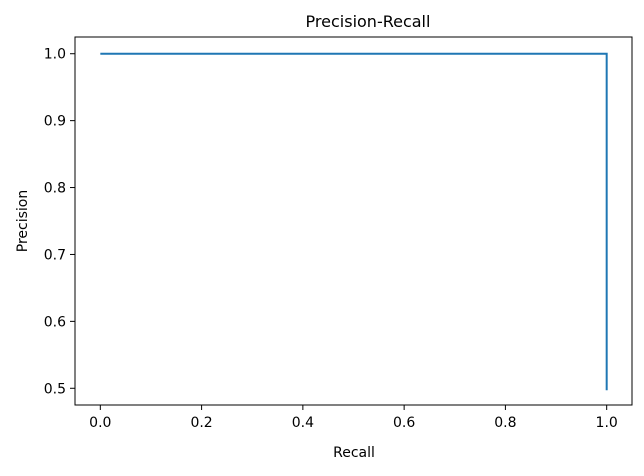 This screenshot has width=644, height=476. Describe the element at coordinates (59, 222) in the screenshot. I see `y-axis-ticks: 0.5 0.6 0.7 0.8 0.9 1.0` at that location.